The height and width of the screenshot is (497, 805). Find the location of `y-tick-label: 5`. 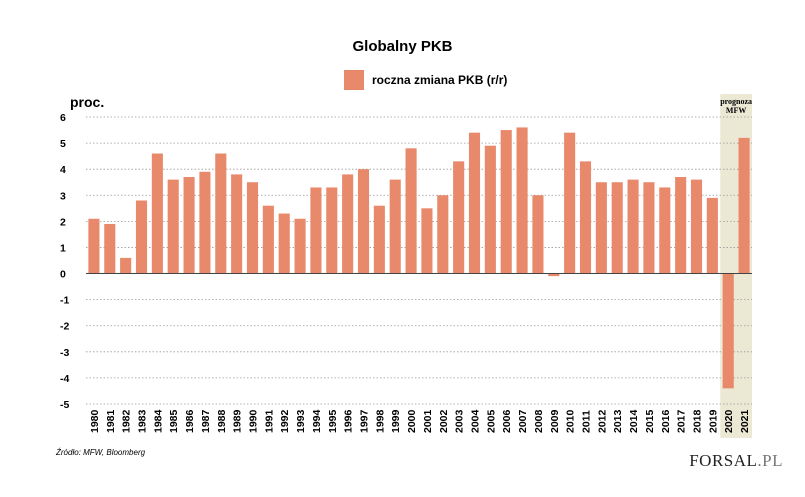

y-tick-label: 5 is located at coordinates (63, 144).